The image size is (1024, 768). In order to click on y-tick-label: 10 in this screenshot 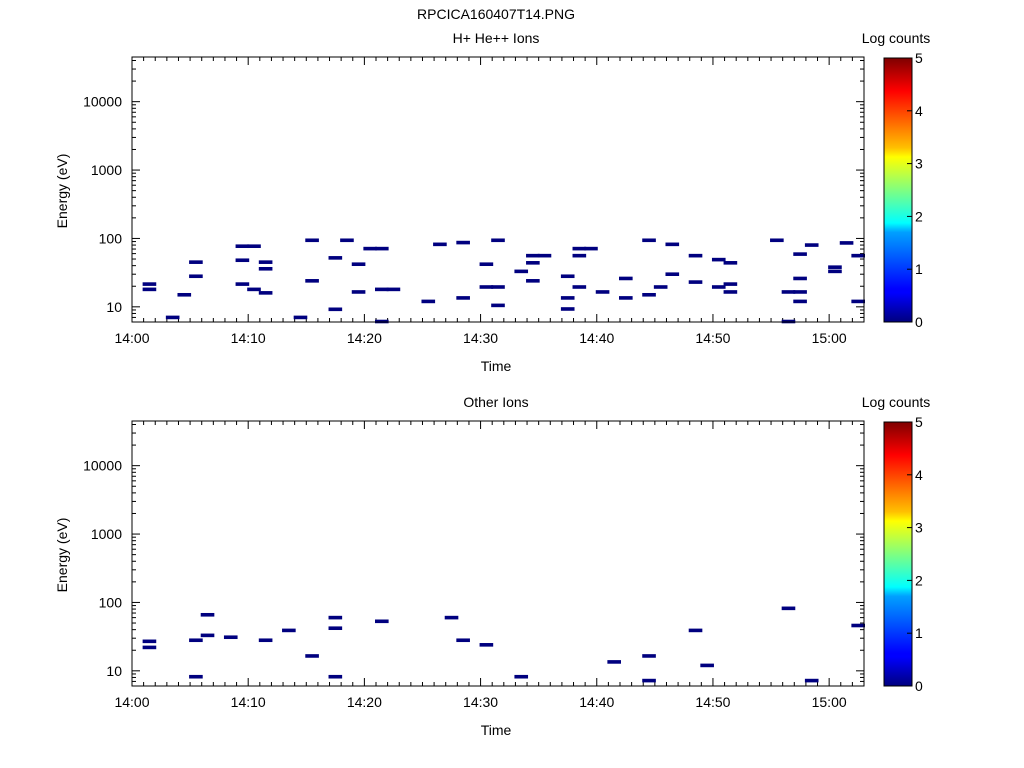, I will do `click(114, 671)`.